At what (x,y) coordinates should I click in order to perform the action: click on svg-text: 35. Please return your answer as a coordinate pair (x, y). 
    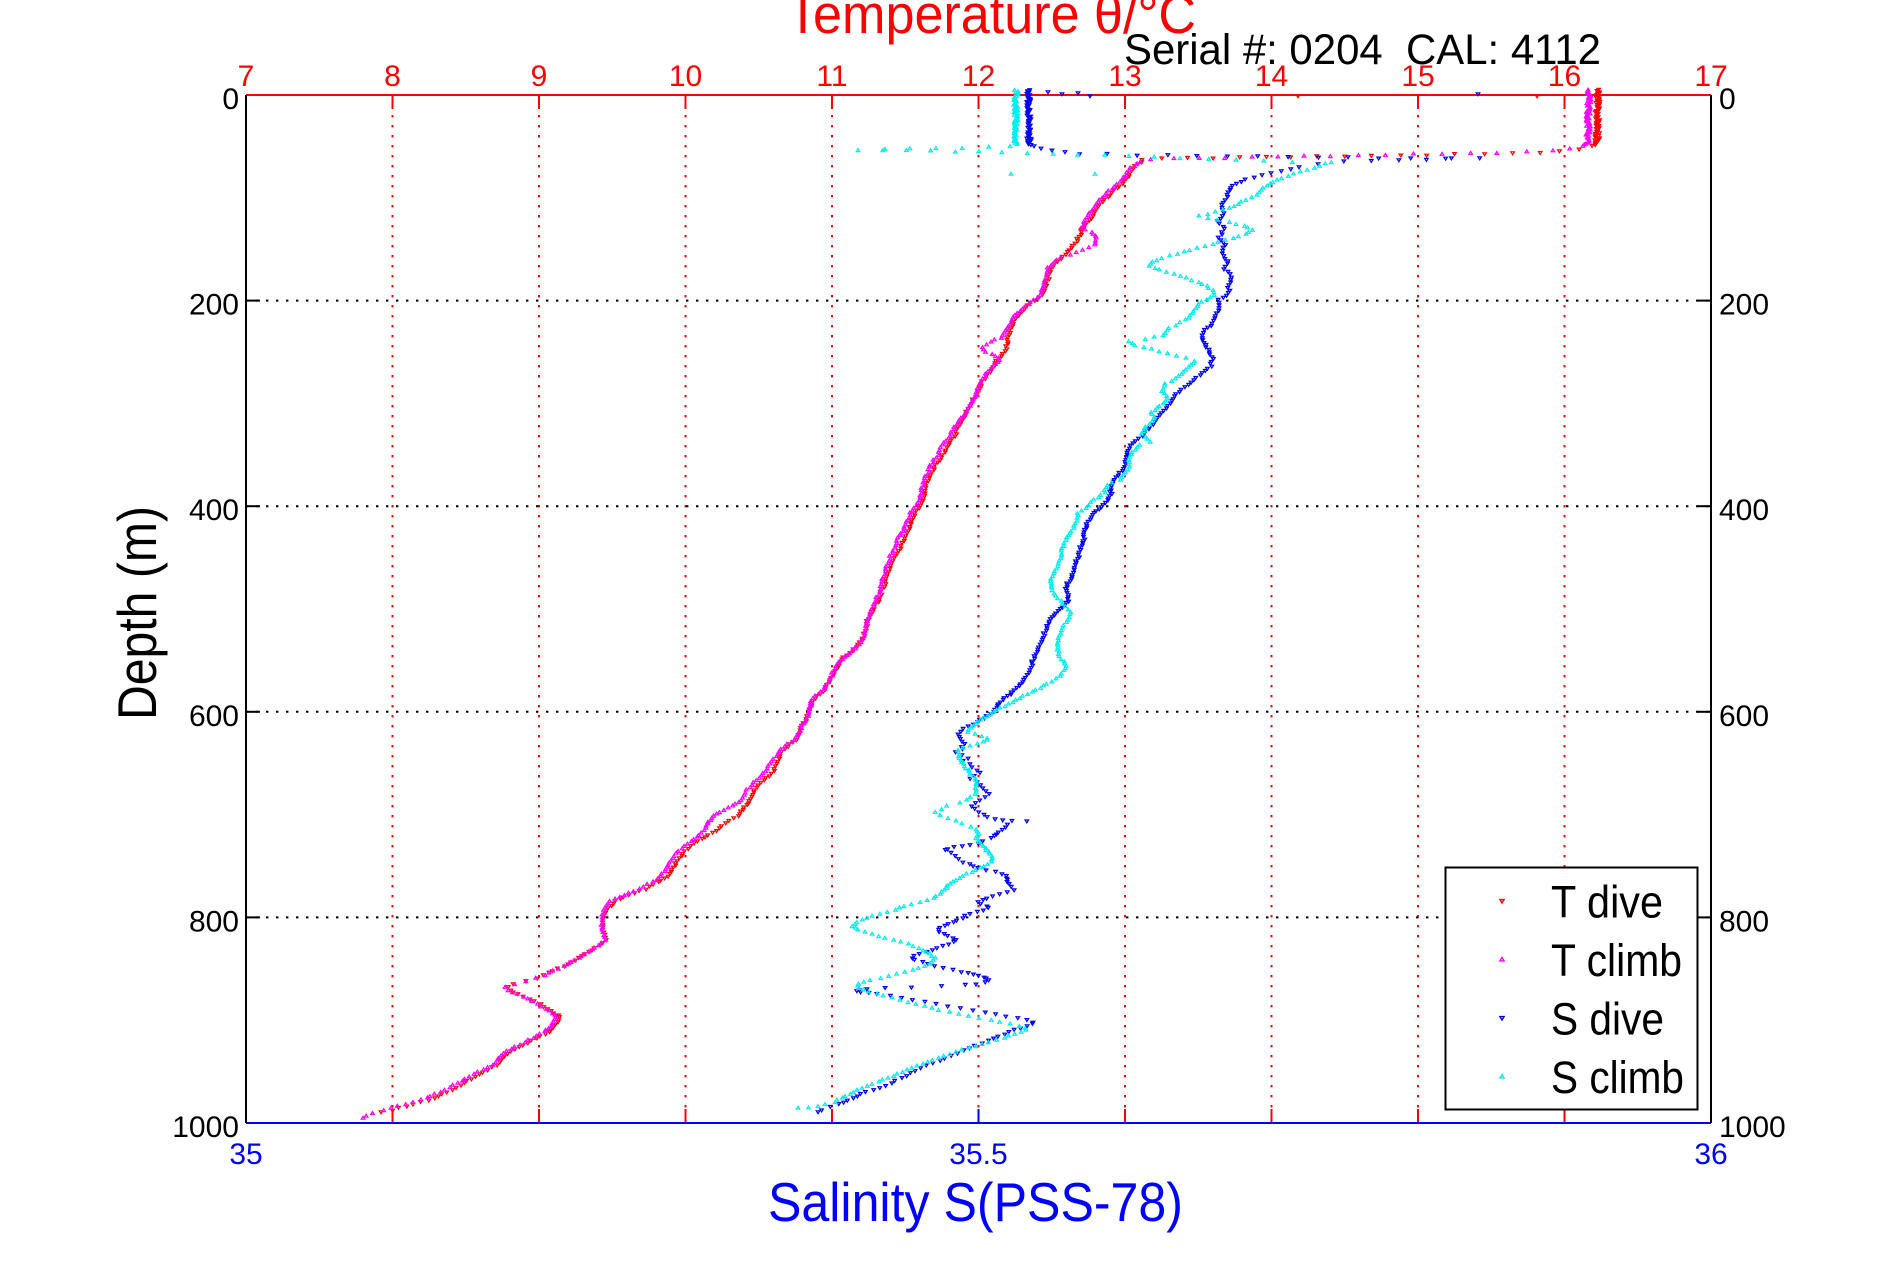
    Looking at the image, I should click on (245, 1154).